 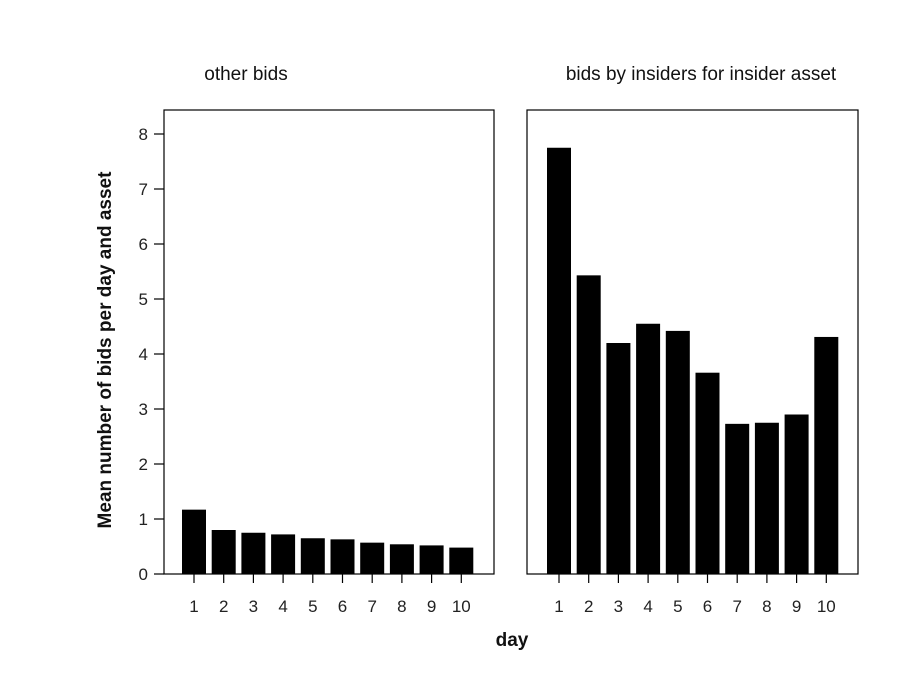 I want to click on y-tick-label: 4, so click(x=143, y=354).